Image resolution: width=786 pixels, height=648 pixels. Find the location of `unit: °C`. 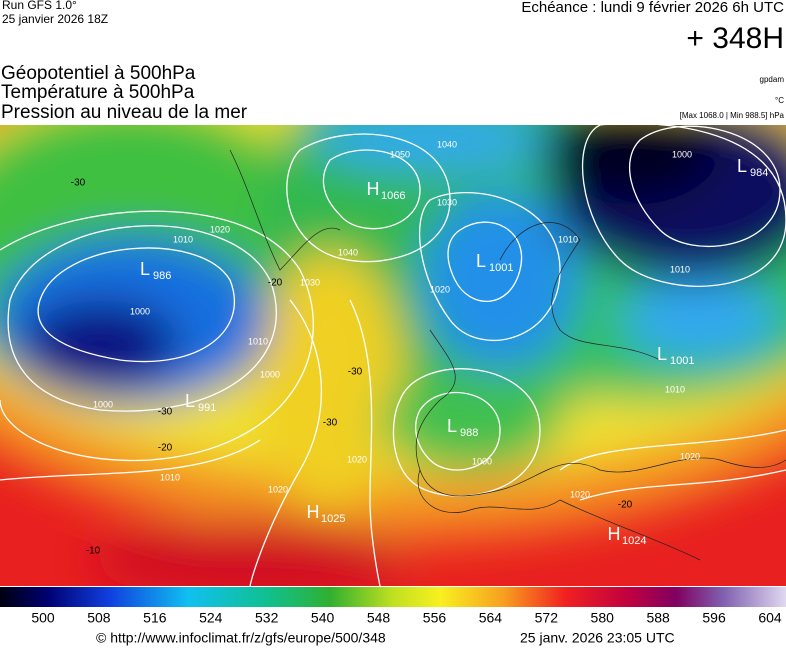

unit: °C is located at coordinates (779, 100).